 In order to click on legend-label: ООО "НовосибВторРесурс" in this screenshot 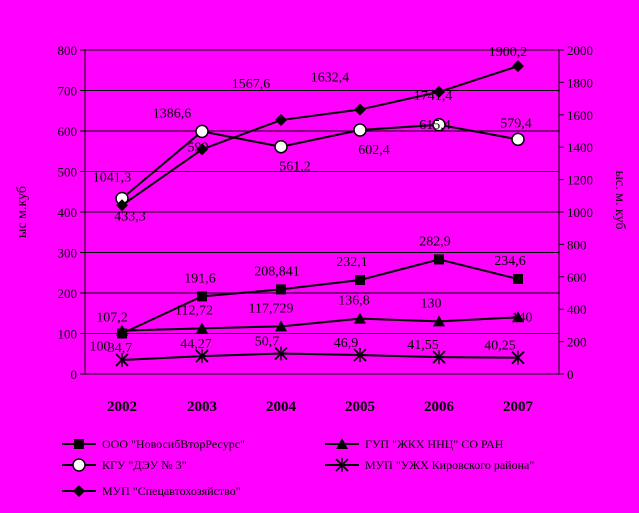, I will do `click(173, 444)`.